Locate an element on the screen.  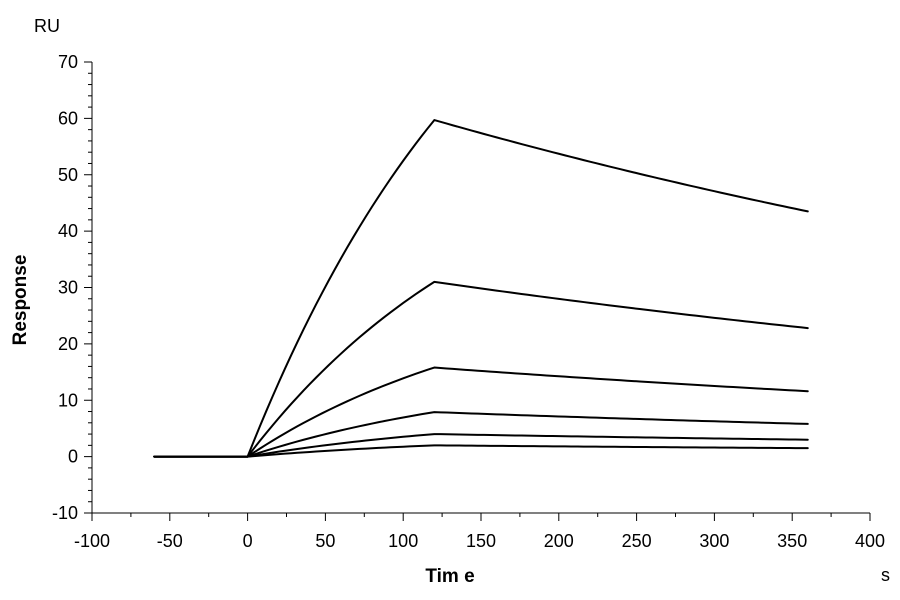
x-axis-title: Tim e is located at coordinates (449, 576).